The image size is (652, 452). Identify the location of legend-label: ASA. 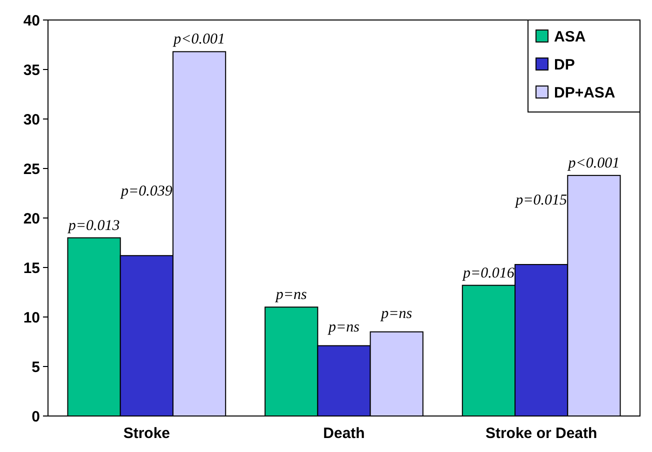
(570, 37).